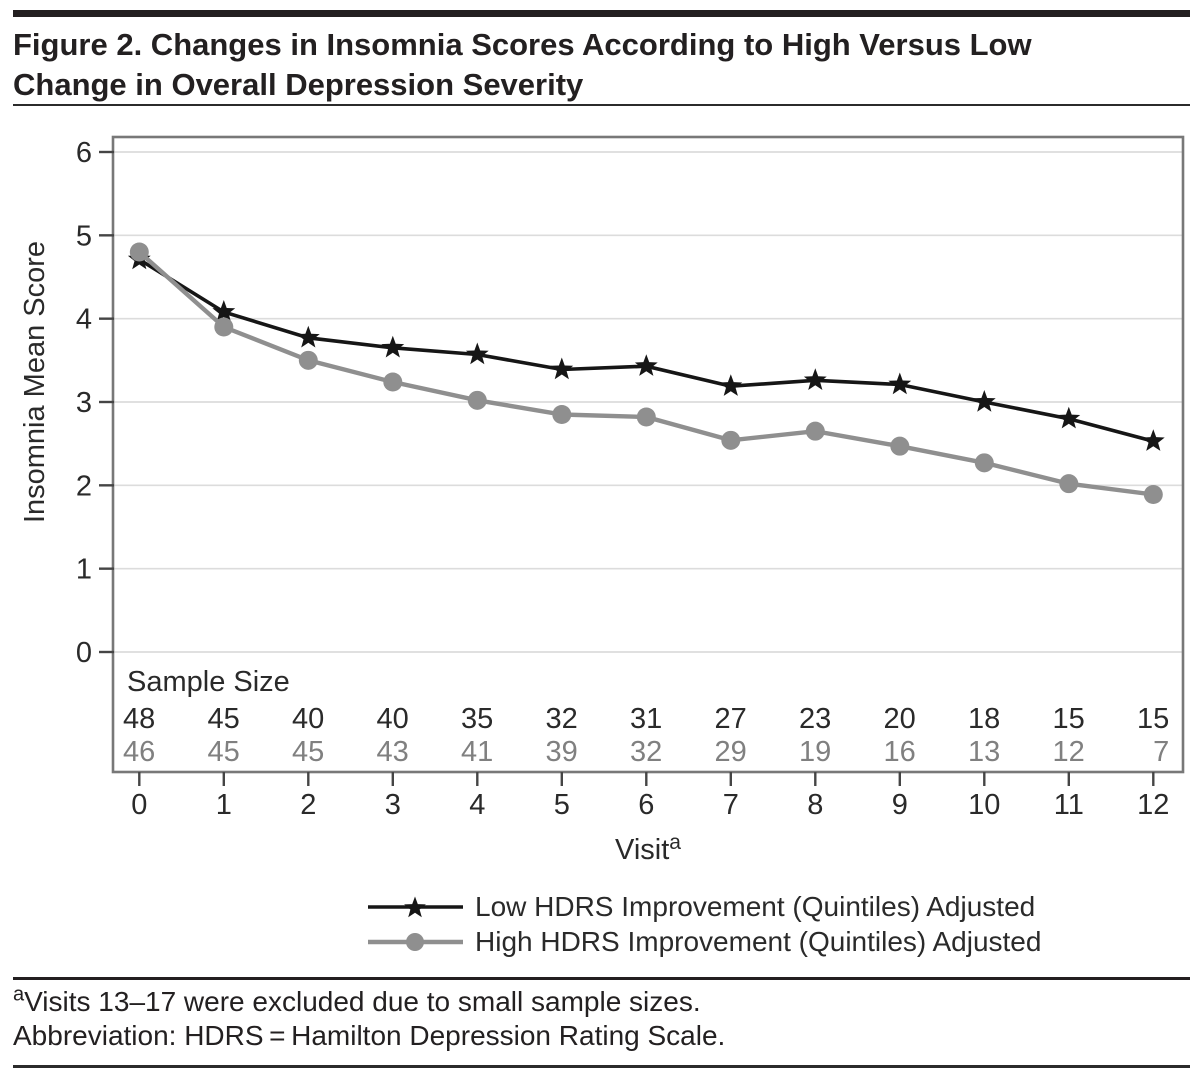 This screenshot has height=1078, width=1204. What do you see at coordinates (984, 719) in the screenshot?
I see `svg-text: 18` at bounding box center [984, 719].